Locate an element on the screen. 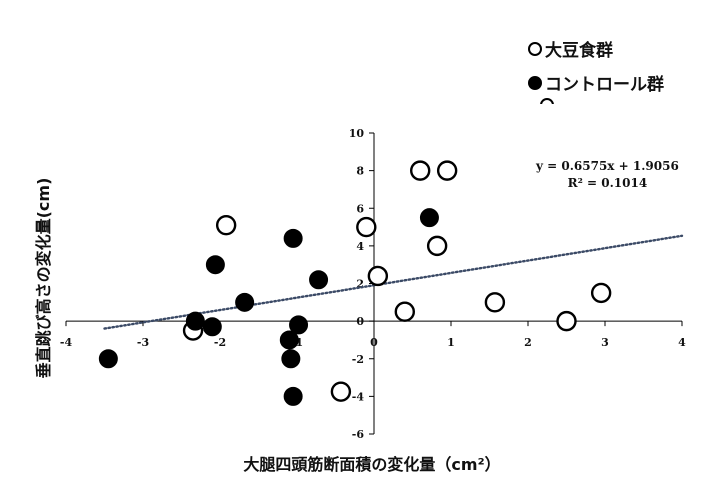 The image size is (715, 479). x-tick-label: -4 is located at coordinates (66, 342).